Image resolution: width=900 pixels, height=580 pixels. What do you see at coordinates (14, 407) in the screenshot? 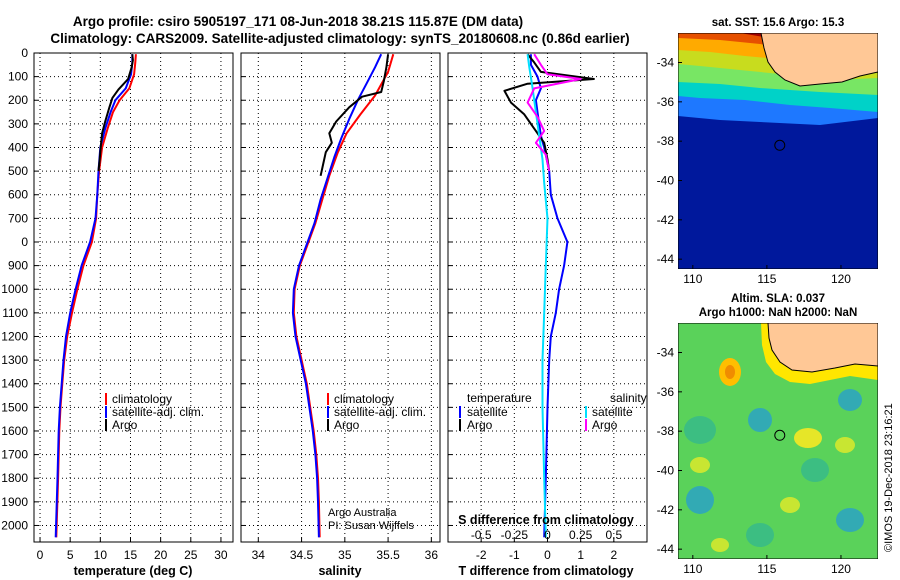
I see `depth-tick-label: 1500` at bounding box center [14, 407].